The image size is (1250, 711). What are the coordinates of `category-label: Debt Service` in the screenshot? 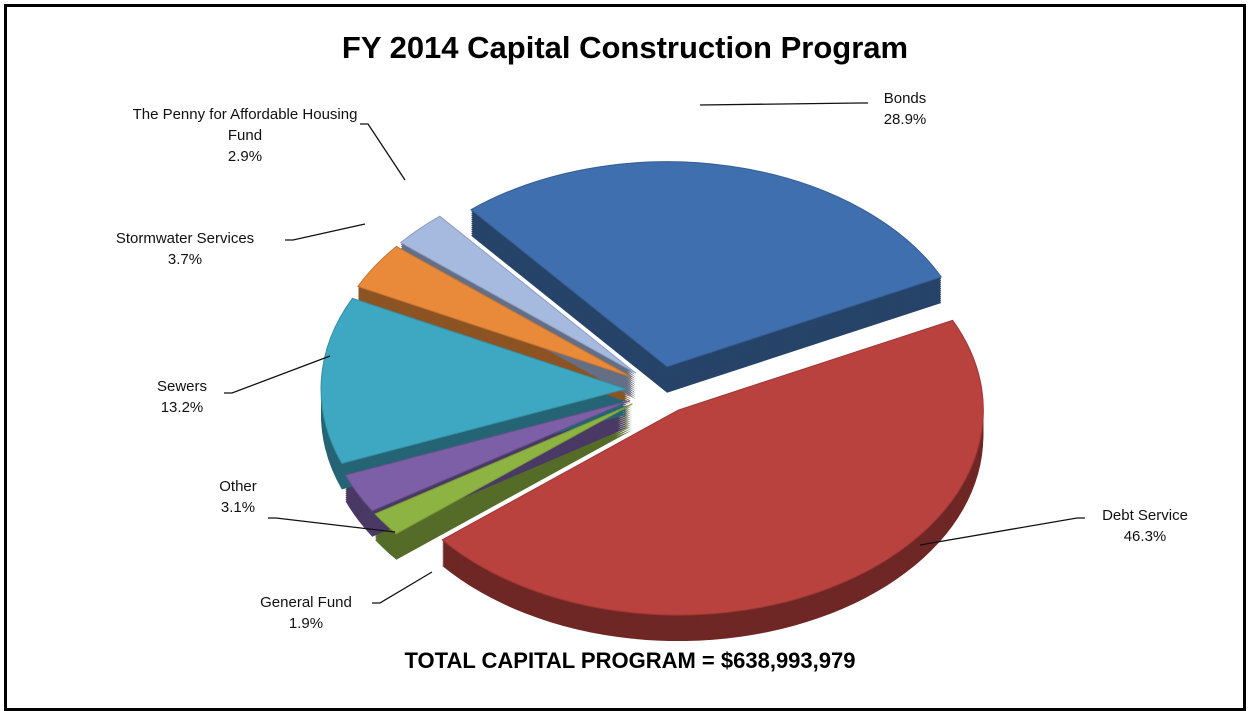 It's located at (1145, 515).